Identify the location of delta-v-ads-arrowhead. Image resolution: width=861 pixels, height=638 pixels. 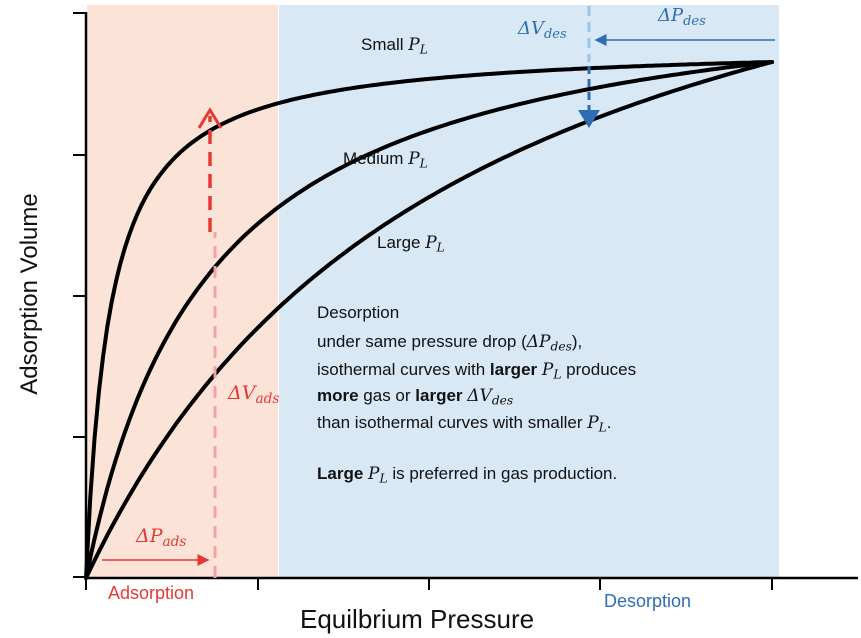
(210, 118).